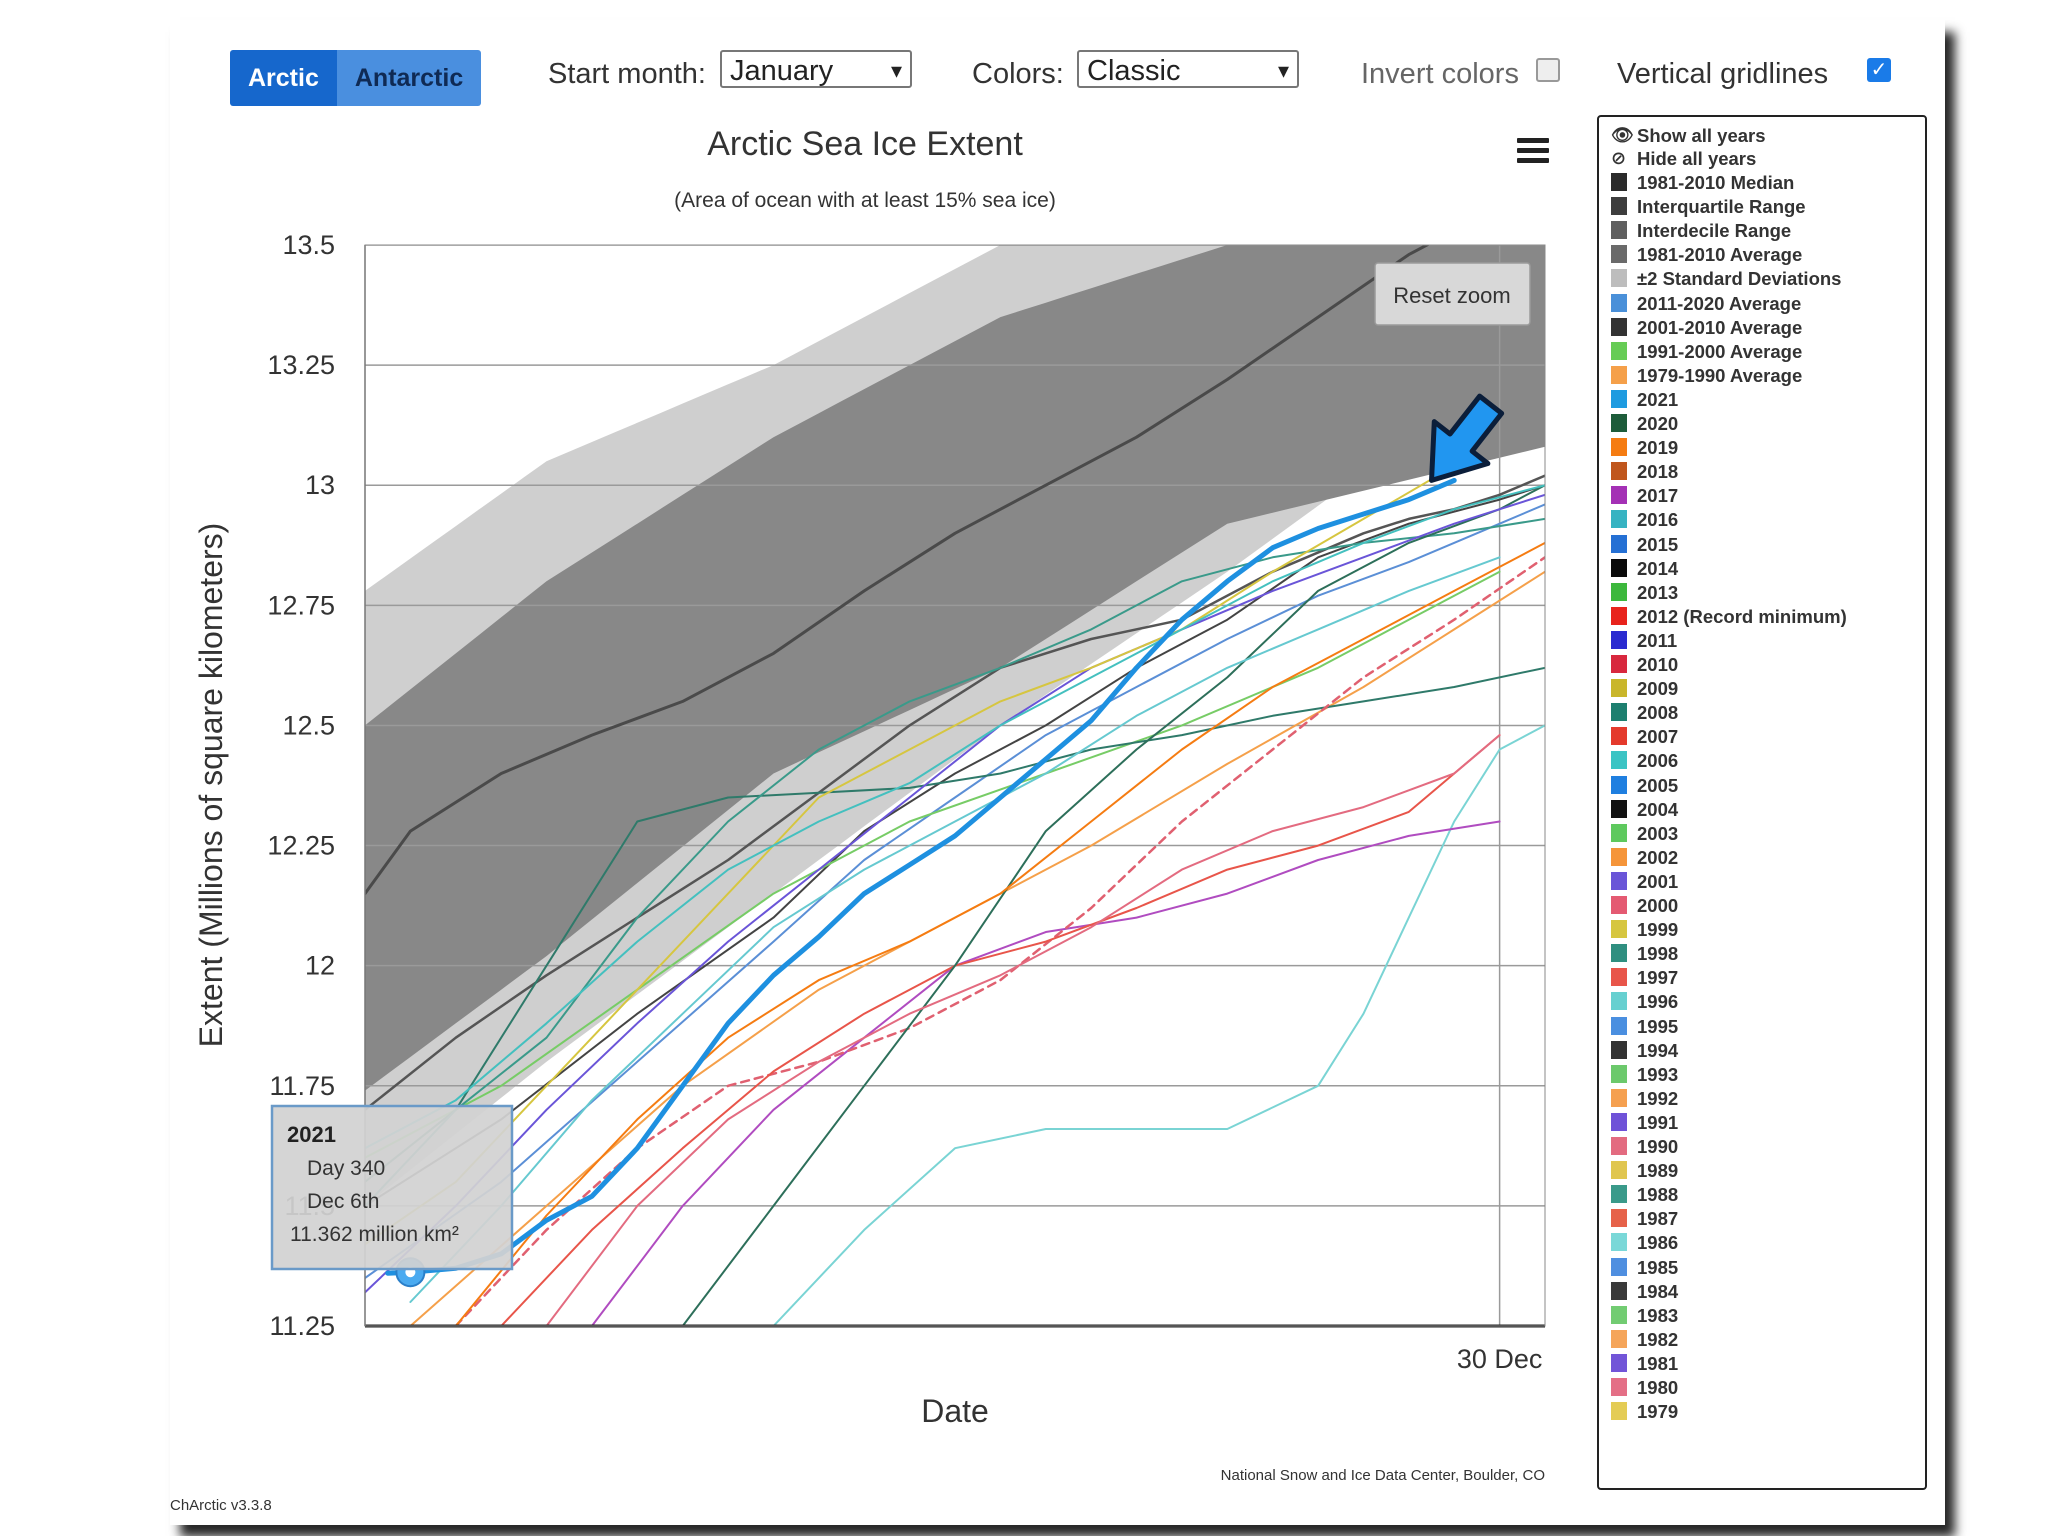 This screenshot has height=1536, width=2048. I want to click on legend-item-label: 1979, so click(1658, 1412).